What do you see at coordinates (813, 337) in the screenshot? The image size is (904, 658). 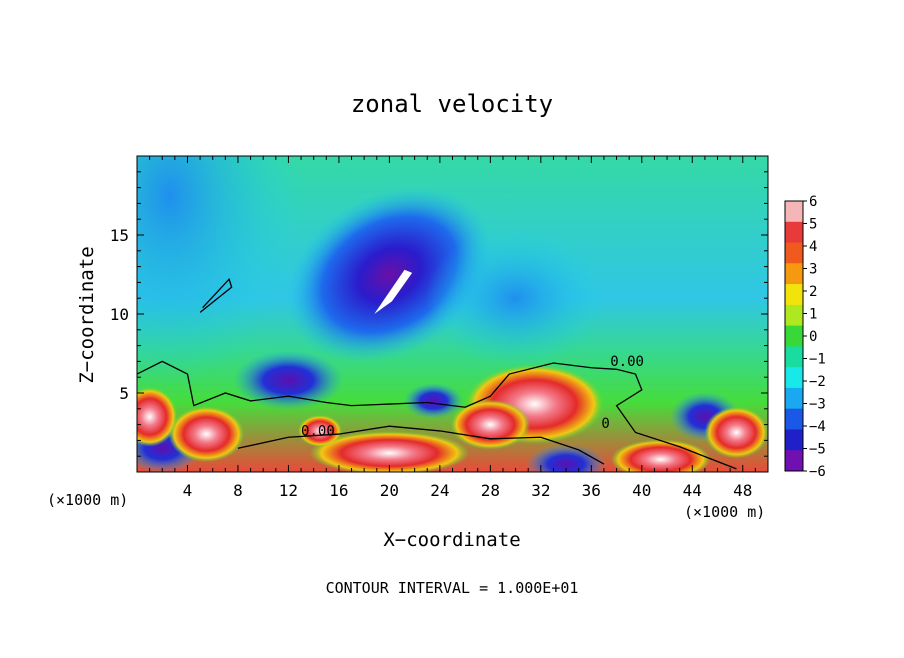 I see `colorbar-tick-label: 0` at bounding box center [813, 337].